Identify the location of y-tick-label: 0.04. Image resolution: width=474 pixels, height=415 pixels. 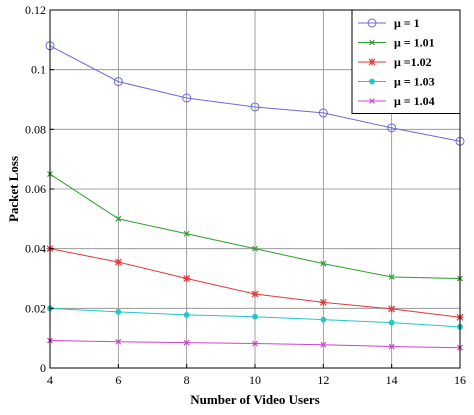
(35, 249).